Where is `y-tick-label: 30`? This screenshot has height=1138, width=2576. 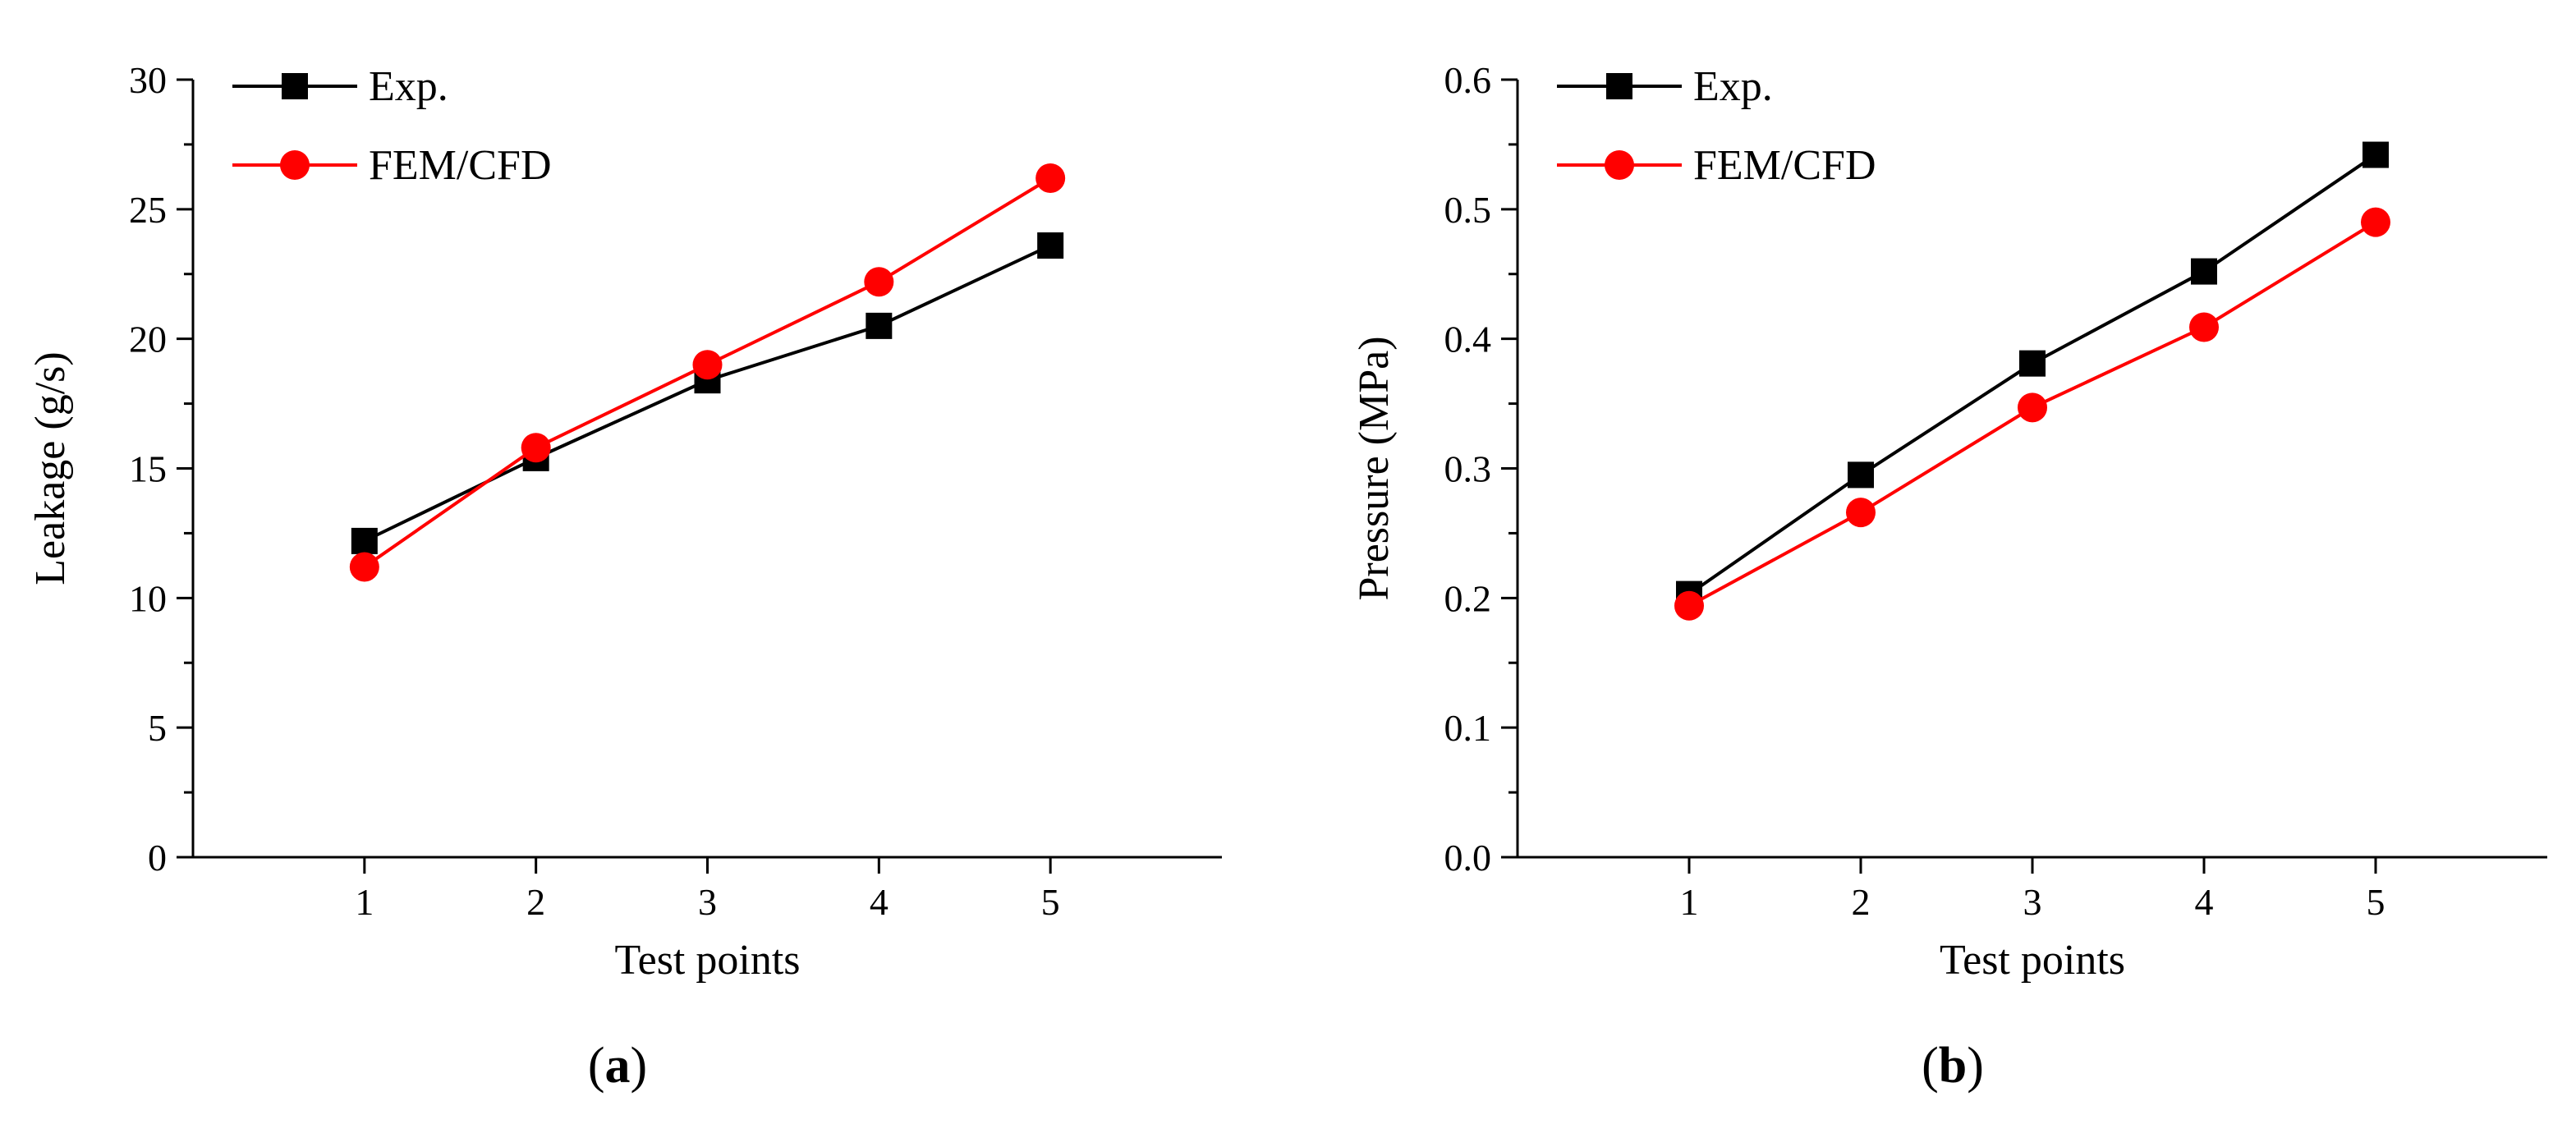
y-tick-label: 30 is located at coordinates (148, 80).